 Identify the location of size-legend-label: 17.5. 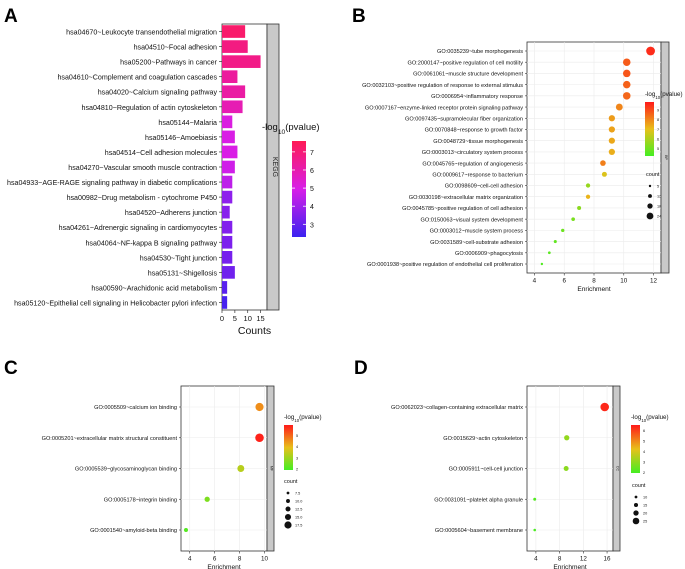
(298, 526).